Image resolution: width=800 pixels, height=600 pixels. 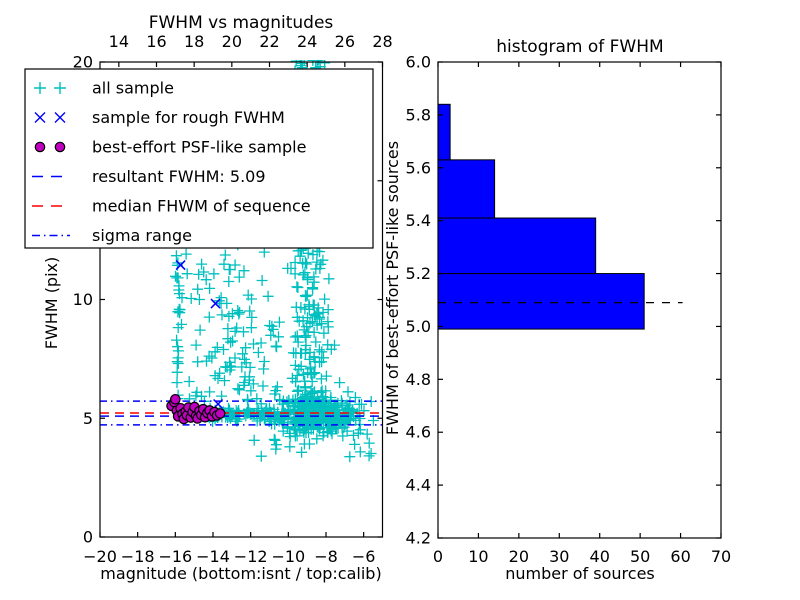 I want to click on legend-marker-circle-icon, so click(x=50, y=147).